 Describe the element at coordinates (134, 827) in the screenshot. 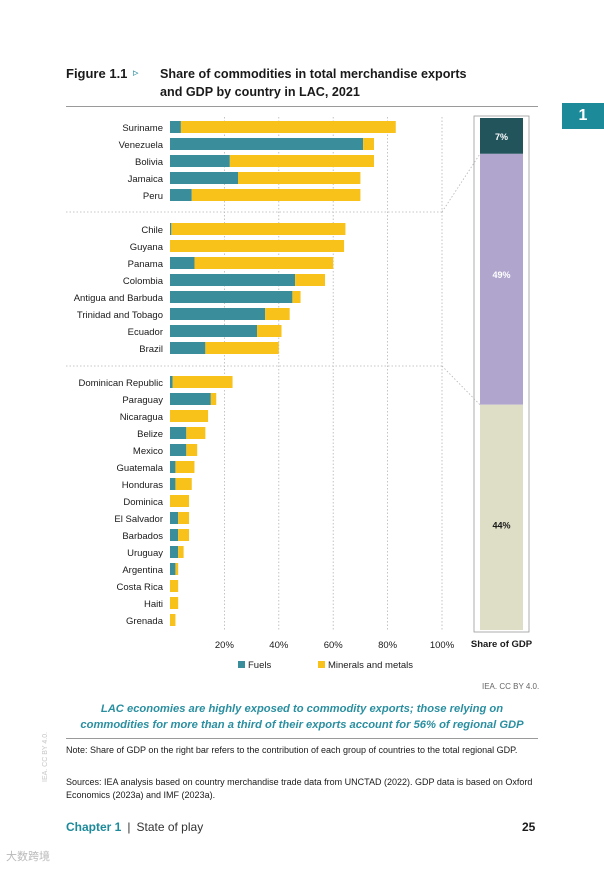

I see `footer-chapter: Chapter 1 | State of play` at that location.